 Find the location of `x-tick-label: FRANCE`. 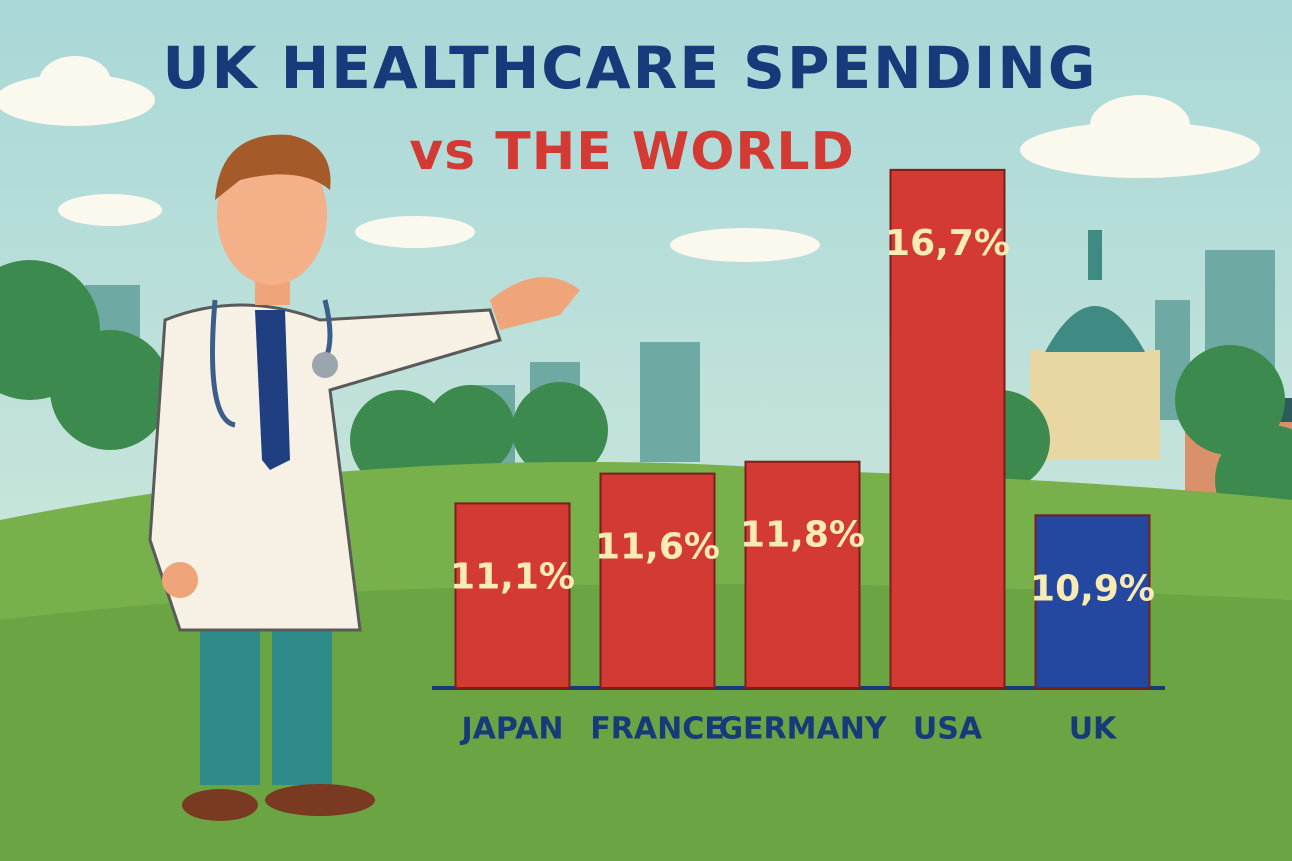

x-tick-label: FRANCE is located at coordinates (657, 729).